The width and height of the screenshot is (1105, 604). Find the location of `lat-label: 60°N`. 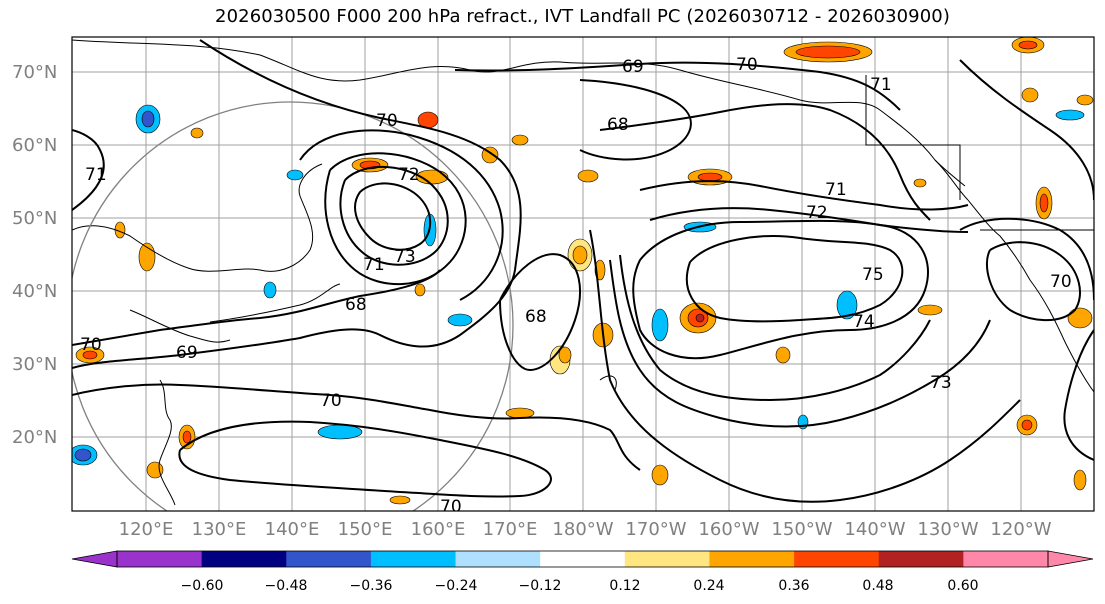

lat-label: 60°N is located at coordinates (34, 145).